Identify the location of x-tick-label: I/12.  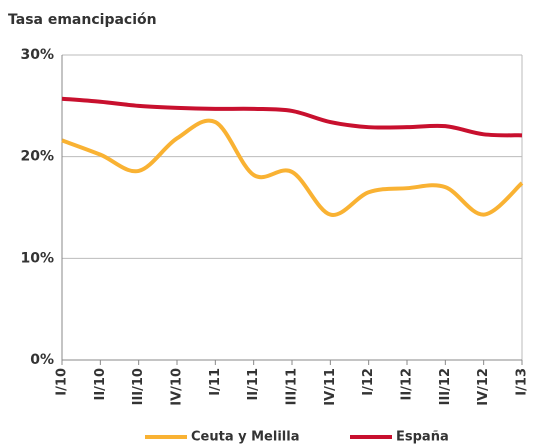
(368, 382).